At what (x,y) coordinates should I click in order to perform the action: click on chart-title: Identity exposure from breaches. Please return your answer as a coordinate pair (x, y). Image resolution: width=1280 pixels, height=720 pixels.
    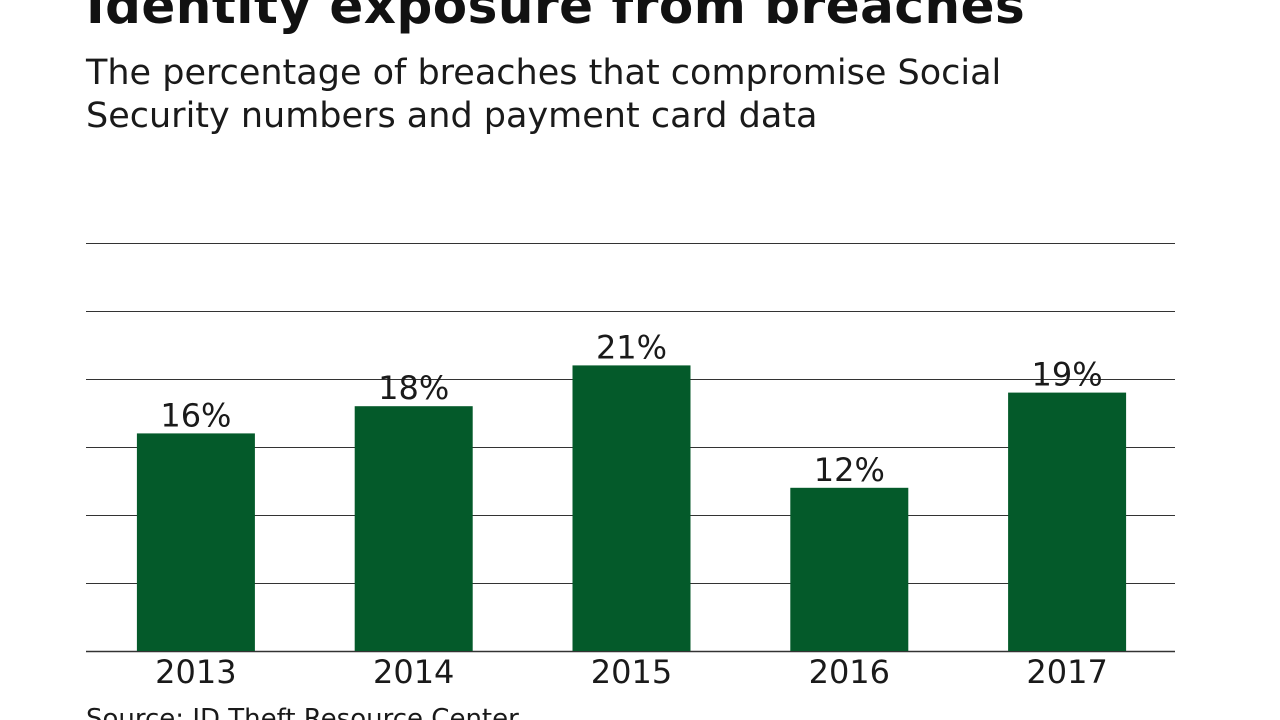
    Looking at the image, I should click on (556, 17).